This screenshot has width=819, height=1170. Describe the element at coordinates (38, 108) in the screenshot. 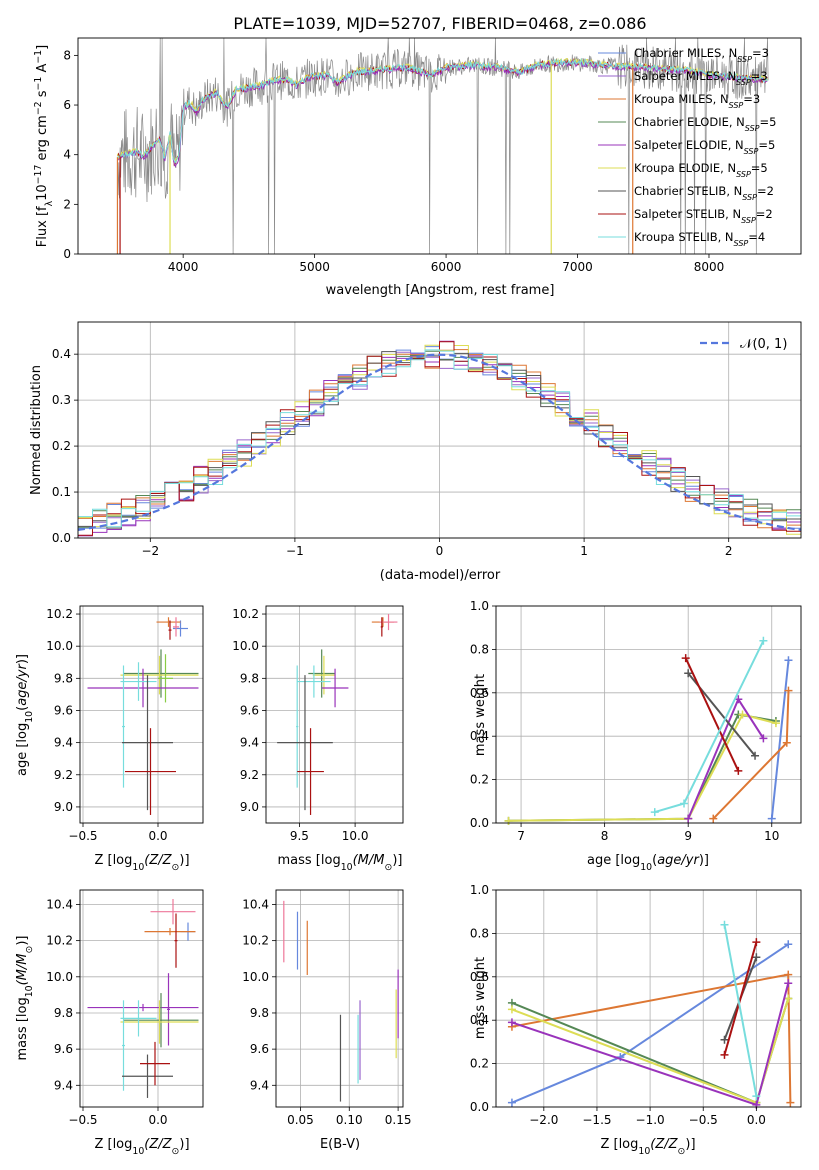

I see `spectrum-y-label-part: −2` at that location.